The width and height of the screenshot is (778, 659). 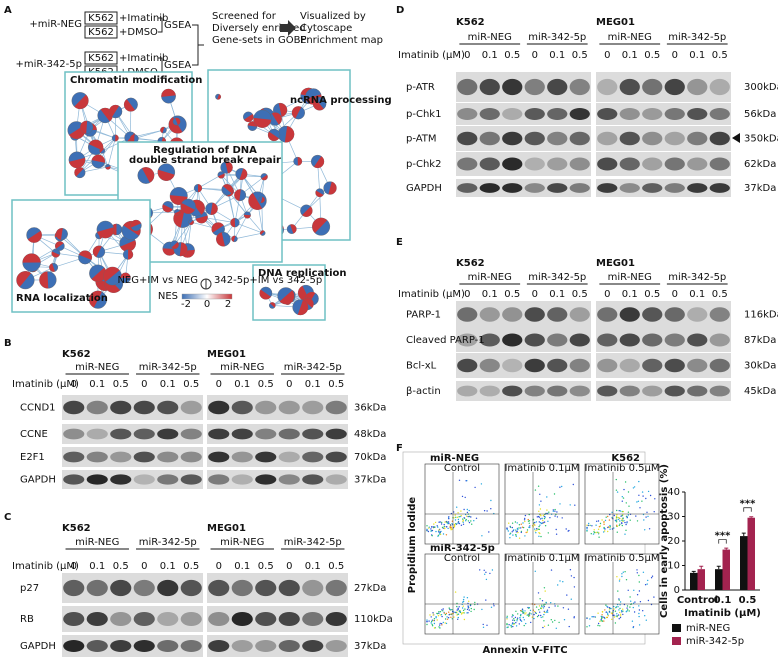 I want to click on flow-title: Imatinib 0.1μM, so click(x=541, y=468).